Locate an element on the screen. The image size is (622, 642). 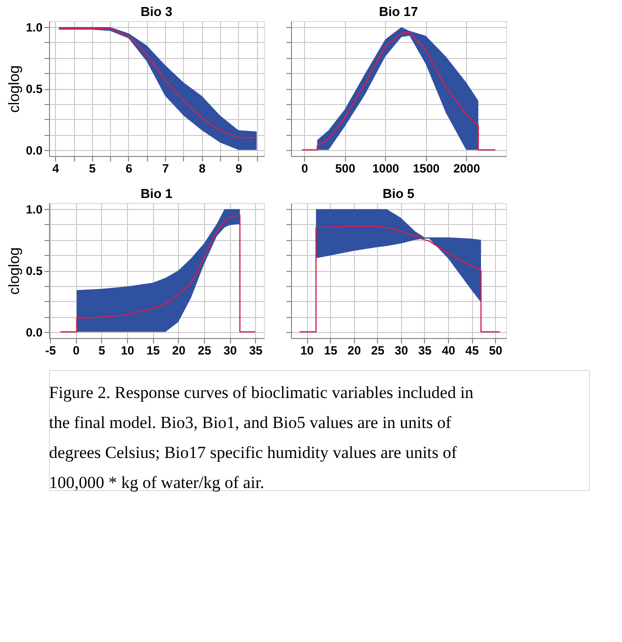
x-tick-label: 50 is located at coordinates (495, 351).